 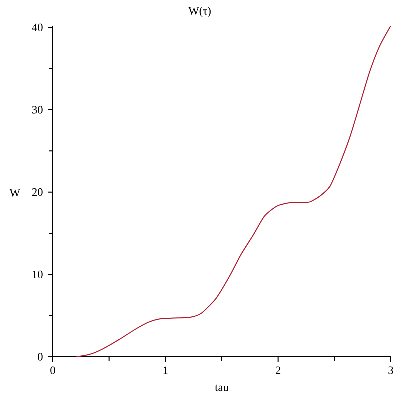 I want to click on y-axis-title: W, so click(x=15, y=193).